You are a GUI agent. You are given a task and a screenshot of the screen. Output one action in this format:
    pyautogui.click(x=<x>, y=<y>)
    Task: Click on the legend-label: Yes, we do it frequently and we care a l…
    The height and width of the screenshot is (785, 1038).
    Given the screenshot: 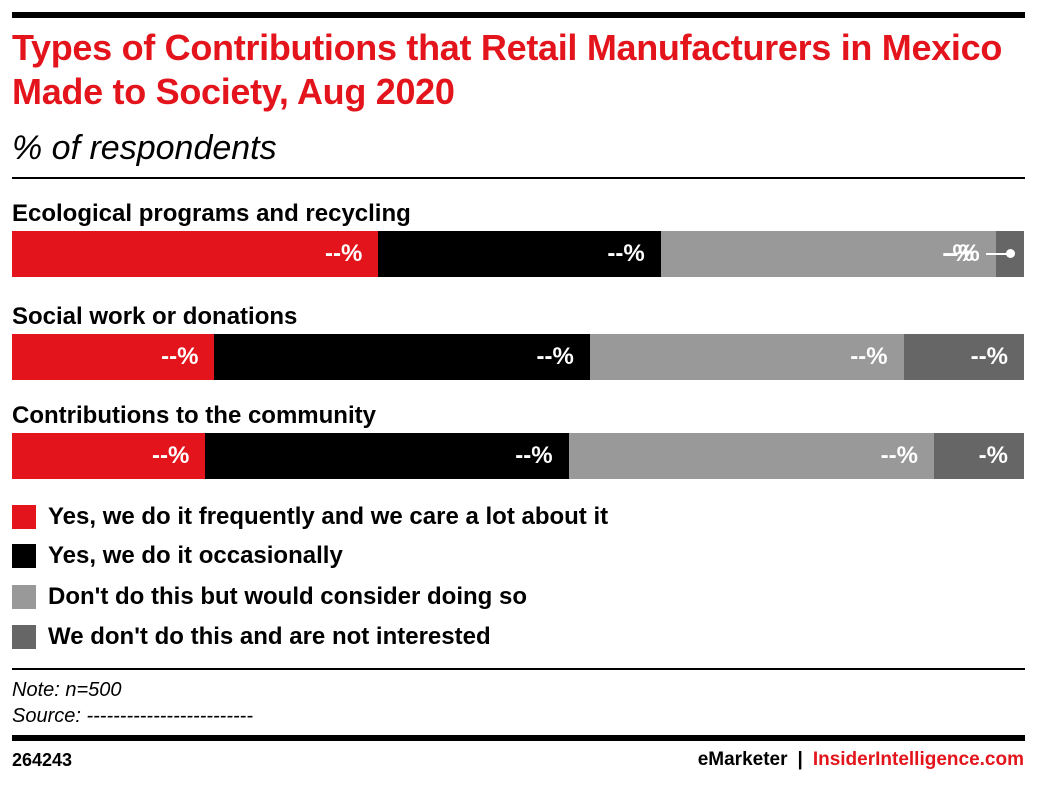 What is the action you would take?
    pyautogui.click(x=328, y=516)
    